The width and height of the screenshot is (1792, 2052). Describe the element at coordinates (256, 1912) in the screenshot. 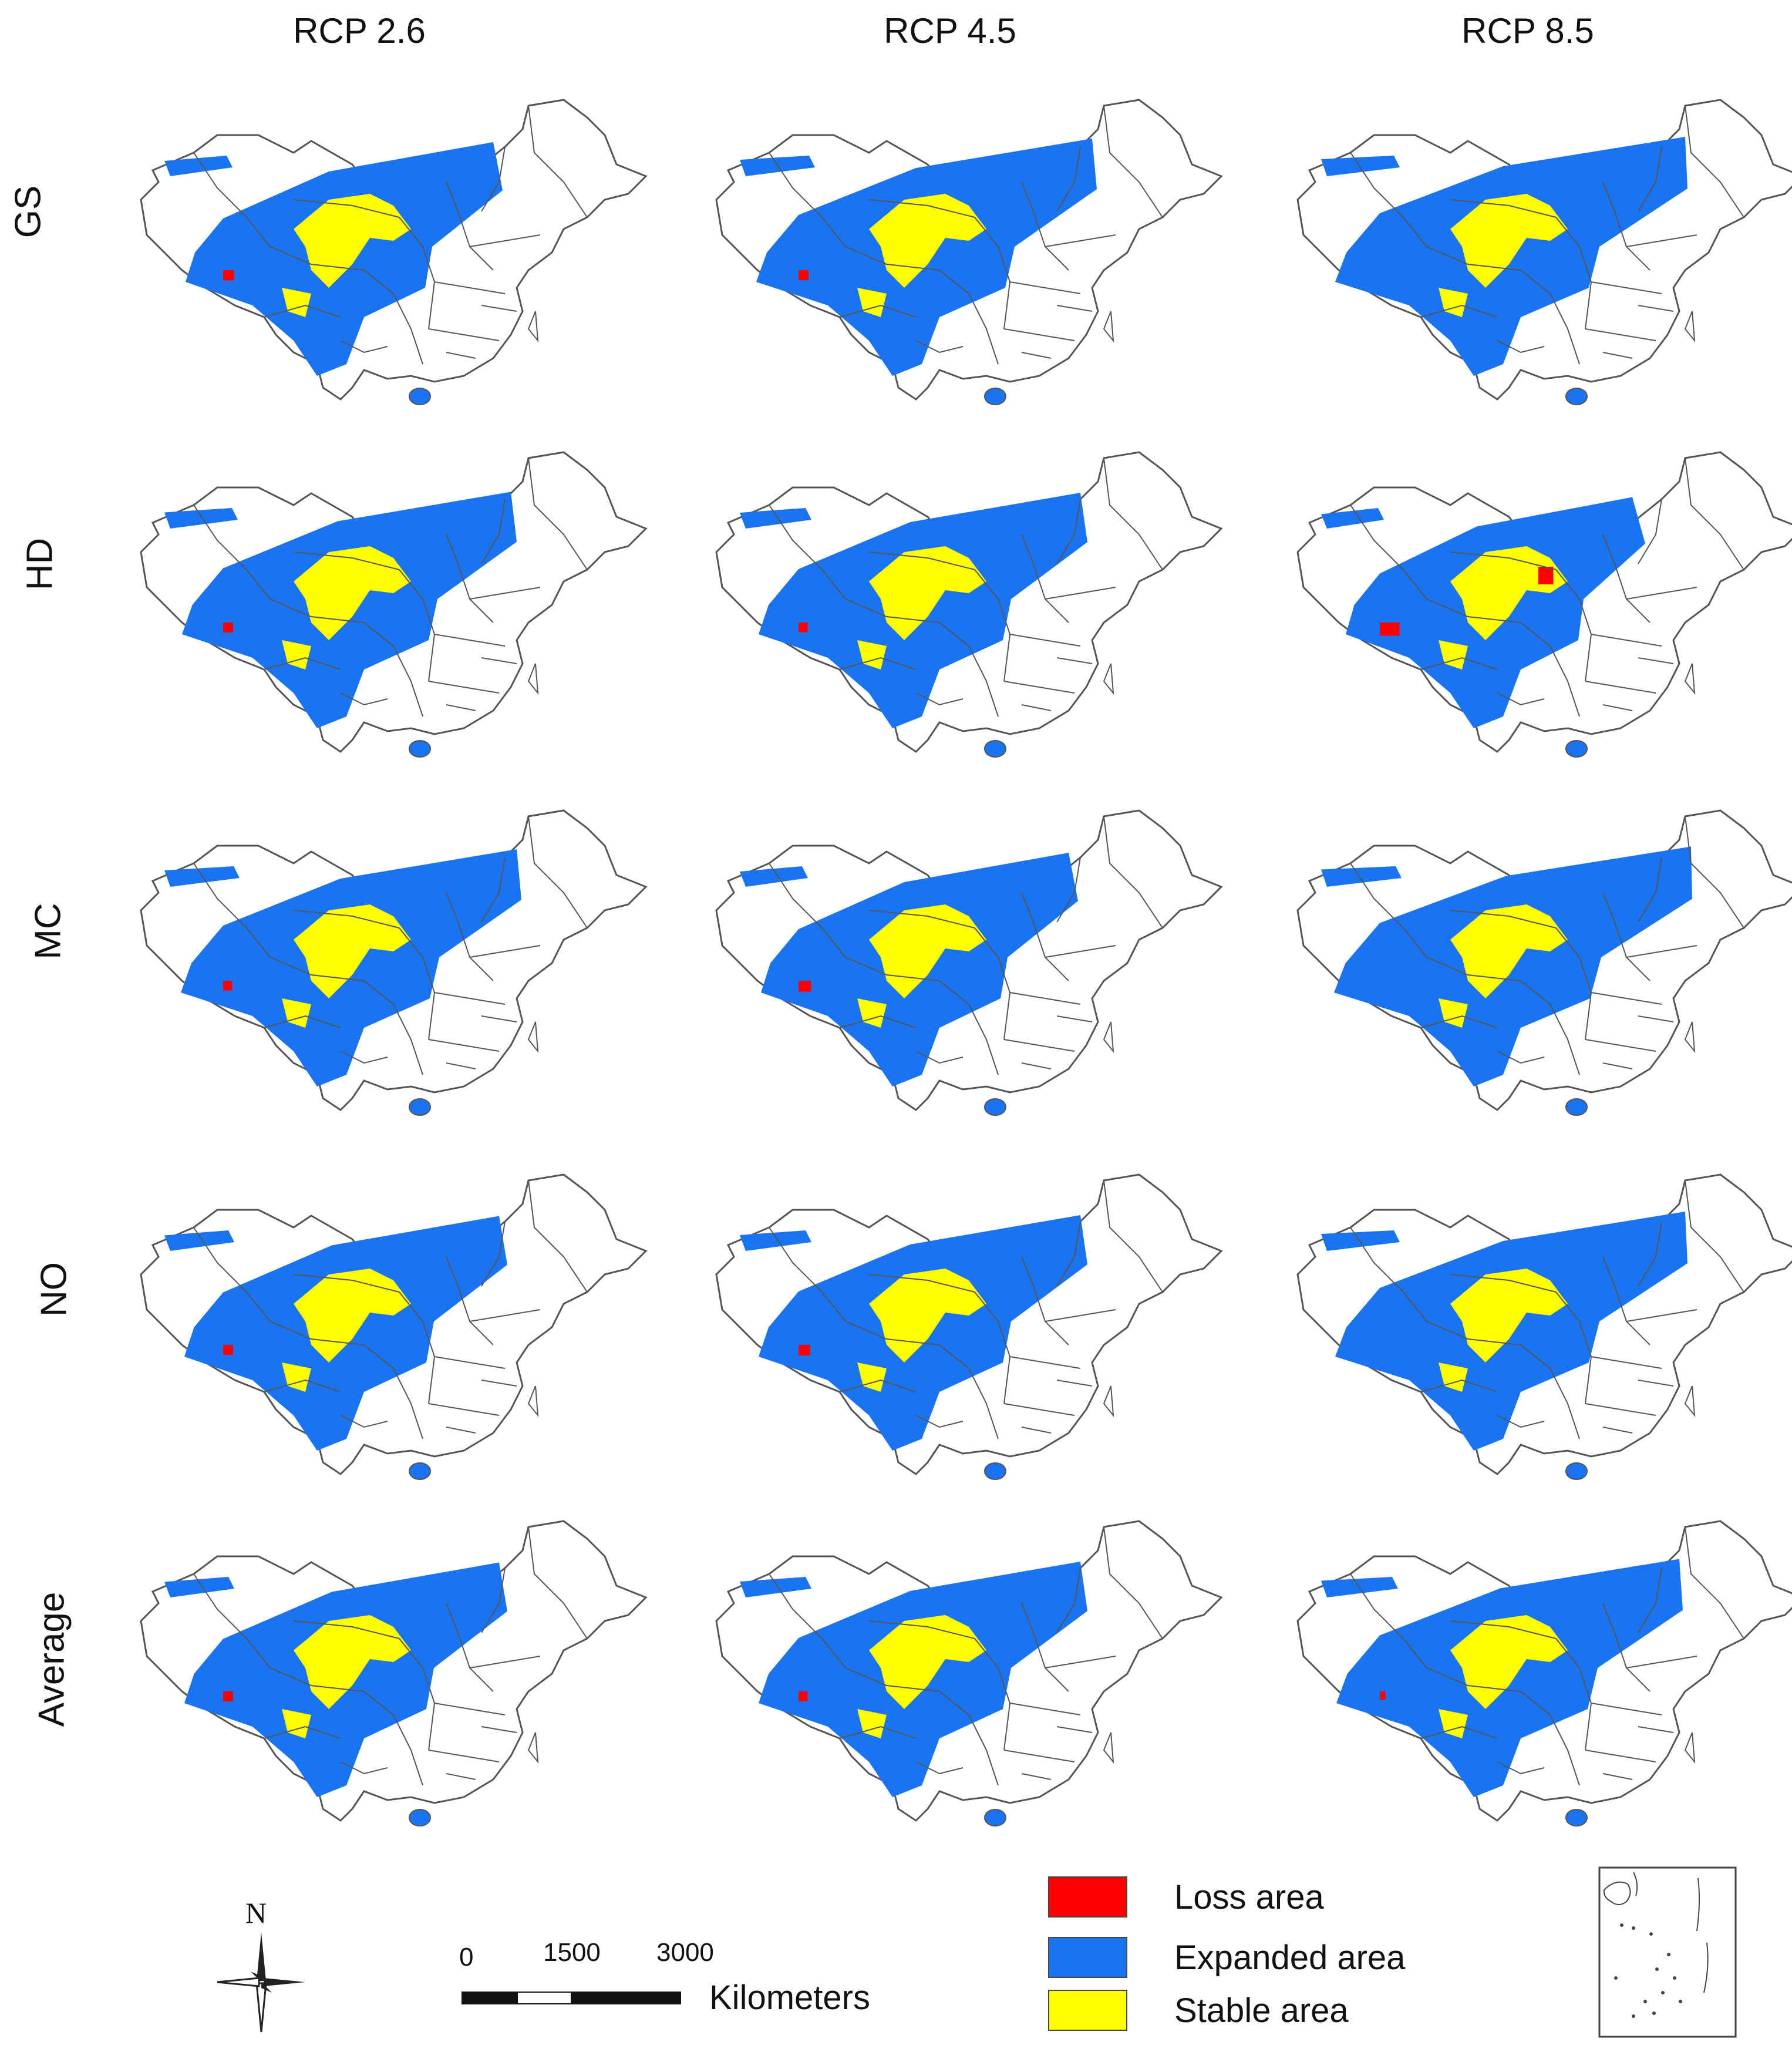

I see `north-label: N` at that location.